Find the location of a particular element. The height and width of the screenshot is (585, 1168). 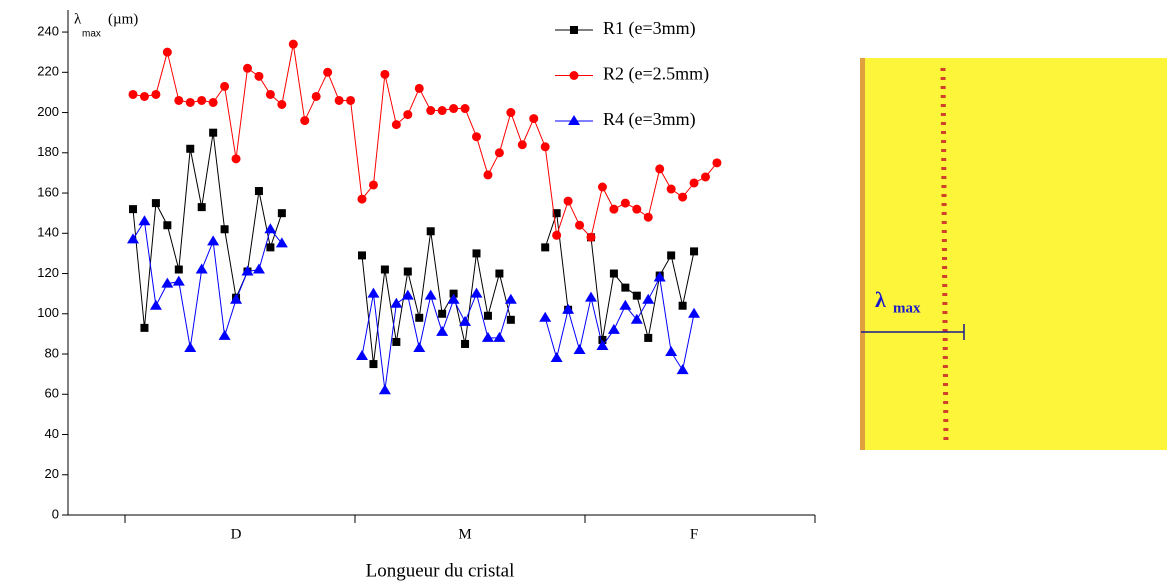

y-label-sub: max is located at coordinates (91, 34).